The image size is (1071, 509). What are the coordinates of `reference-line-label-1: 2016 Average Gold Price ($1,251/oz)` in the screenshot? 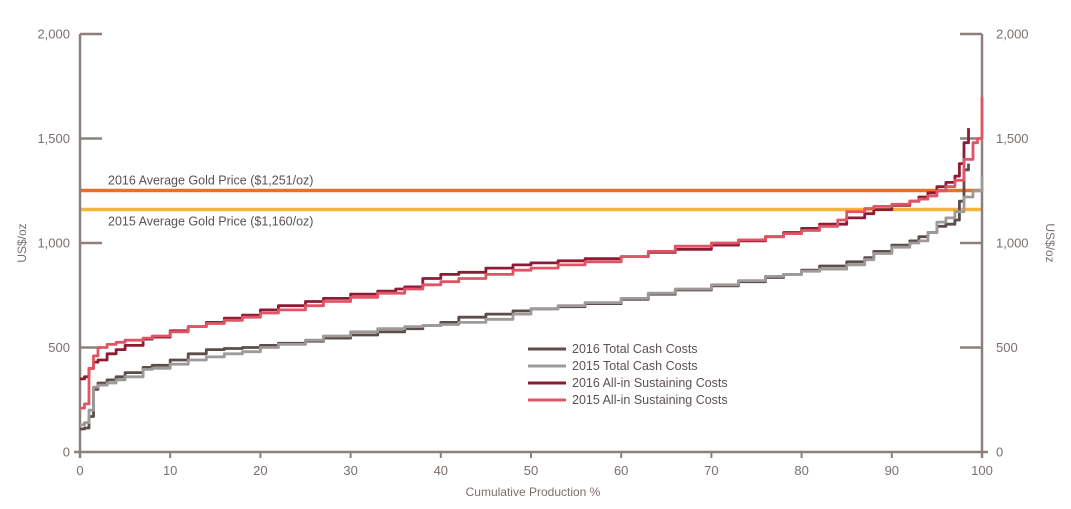 It's located at (210, 181).